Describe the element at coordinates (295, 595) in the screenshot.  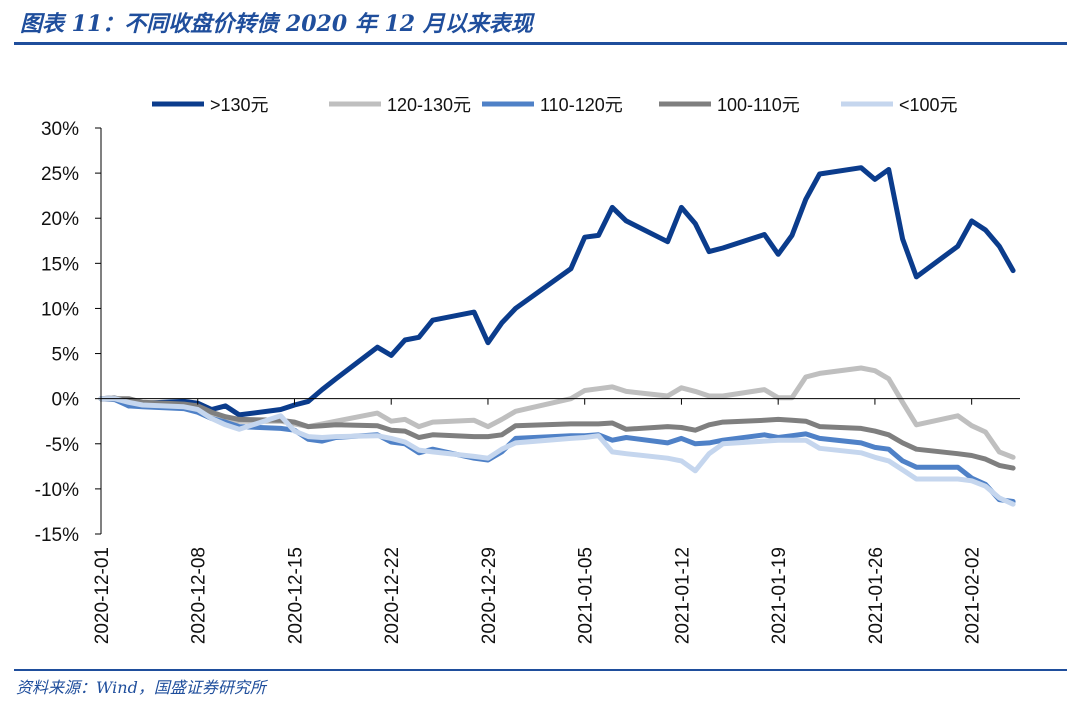
I see `x-tick-label: 2020-12-15` at that location.